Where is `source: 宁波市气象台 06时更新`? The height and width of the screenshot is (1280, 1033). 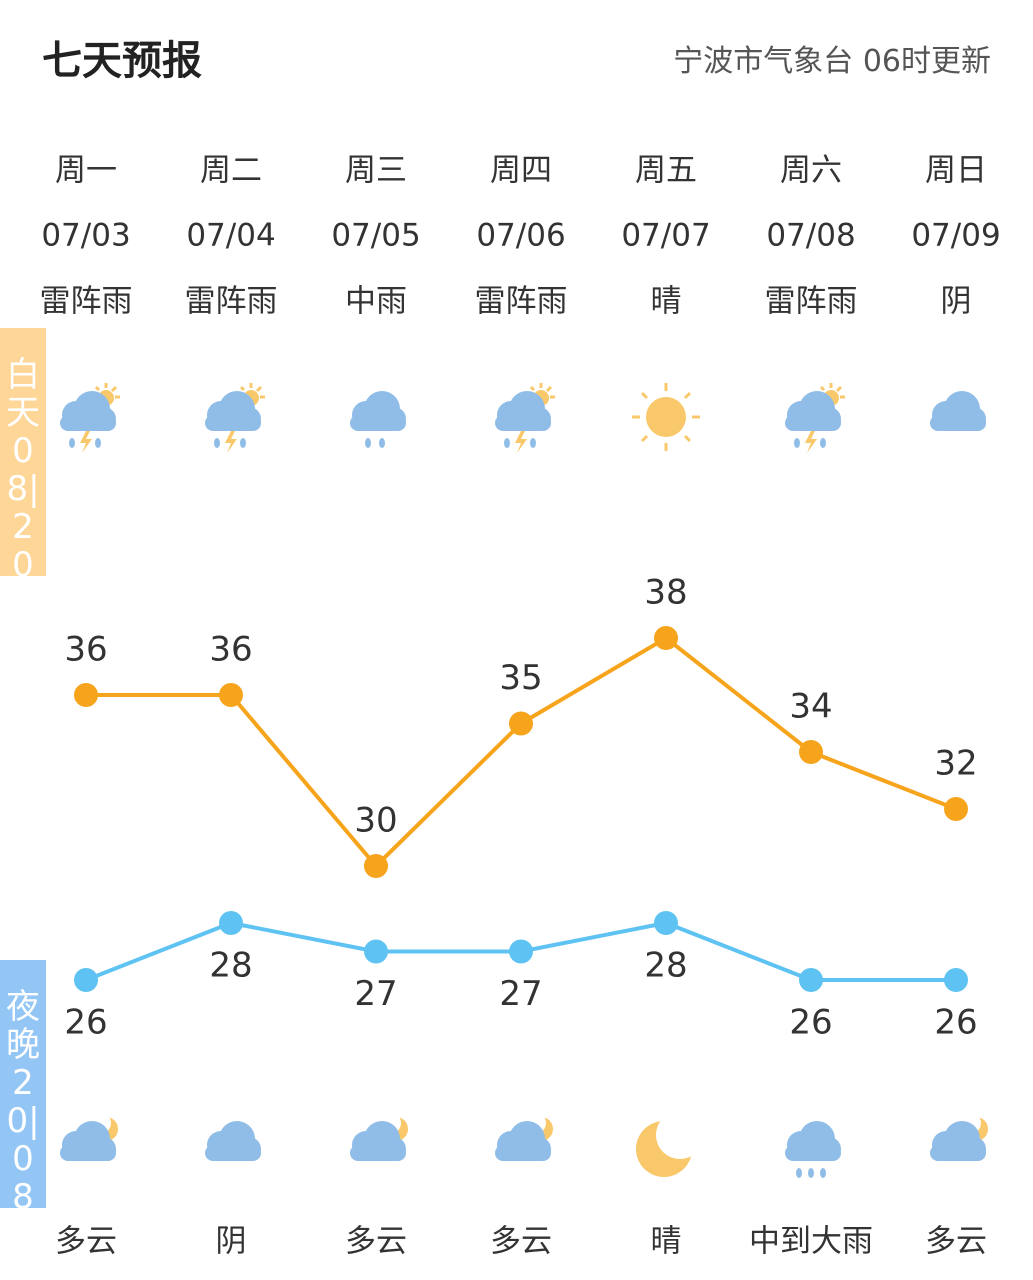 source: 宁波市气象台 06时更新 is located at coordinates (832, 61).